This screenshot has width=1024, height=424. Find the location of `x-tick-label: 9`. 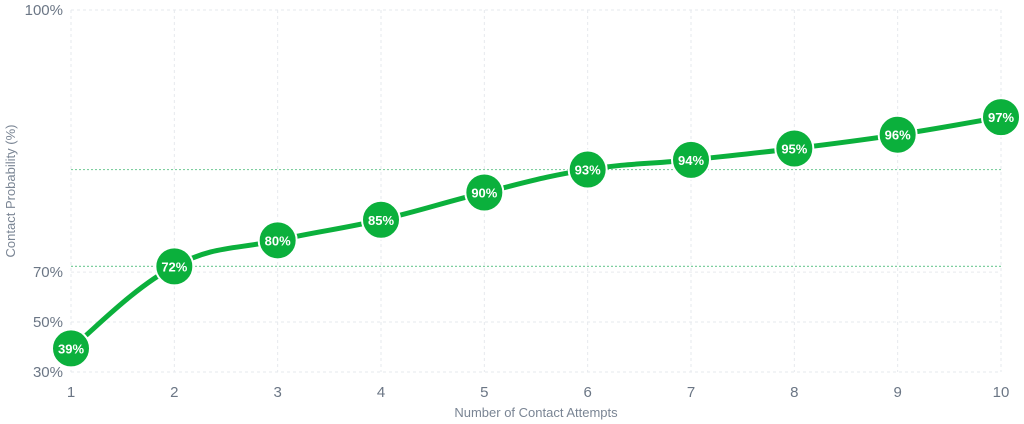

x-tick-label: 9 is located at coordinates (897, 392).